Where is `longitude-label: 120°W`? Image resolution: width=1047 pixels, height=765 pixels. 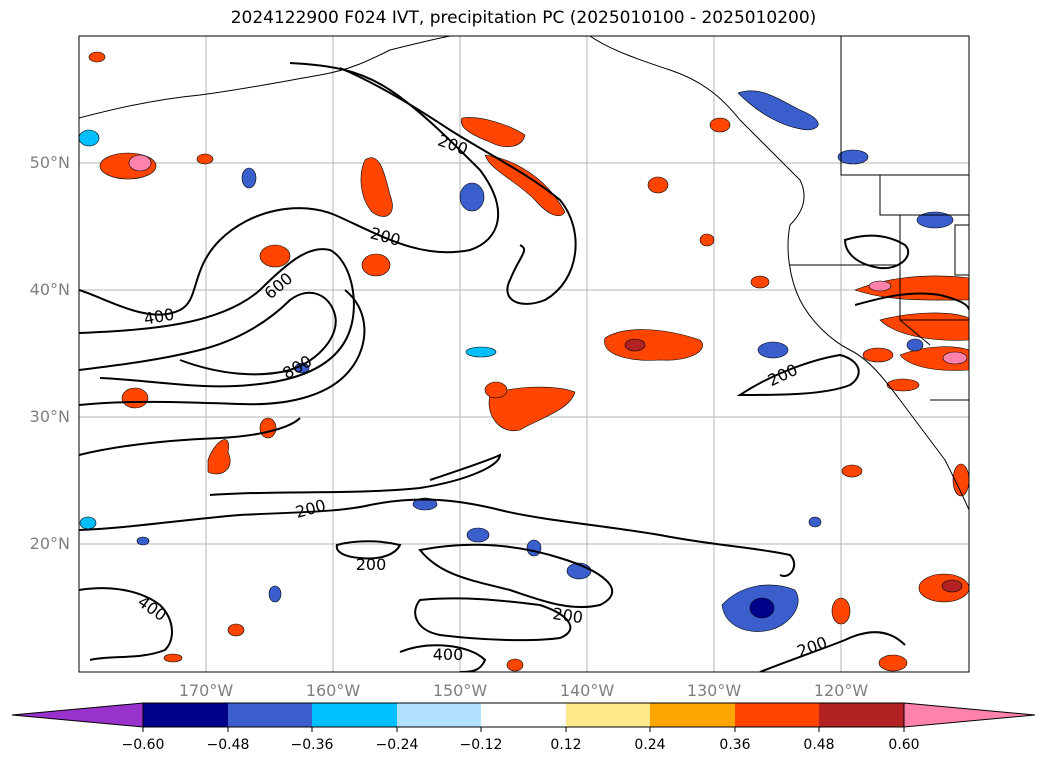 longitude-label: 120°W is located at coordinates (841, 690).